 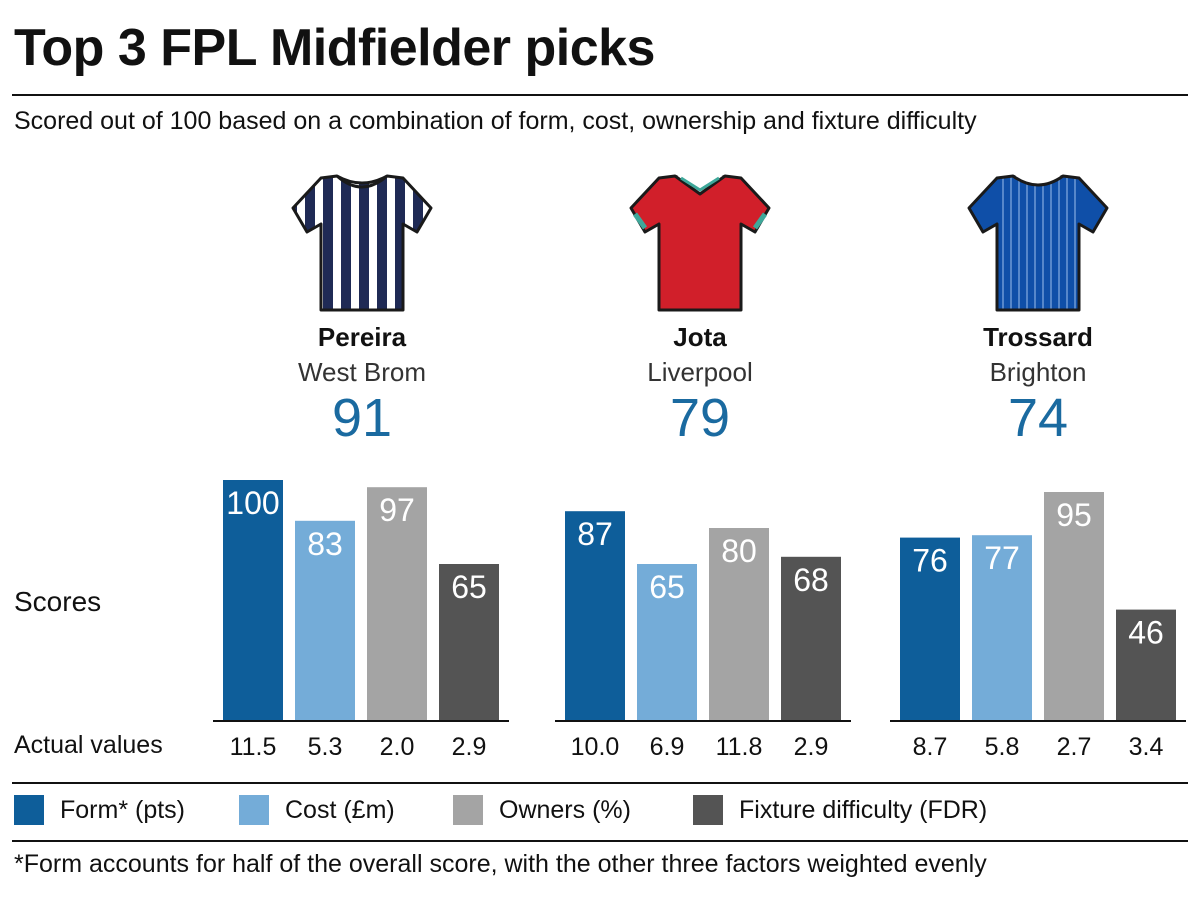 I want to click on player-card-pereira: Pereira West Brom 91, so click(x=362, y=306).